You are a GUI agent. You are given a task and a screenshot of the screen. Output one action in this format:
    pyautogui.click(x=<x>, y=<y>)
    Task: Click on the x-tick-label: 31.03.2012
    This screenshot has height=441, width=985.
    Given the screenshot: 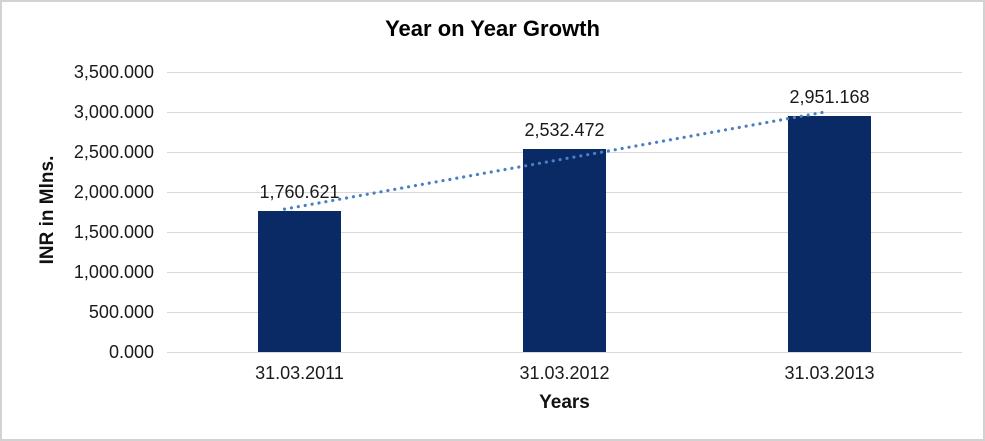 What is the action you would take?
    pyautogui.click(x=564, y=373)
    